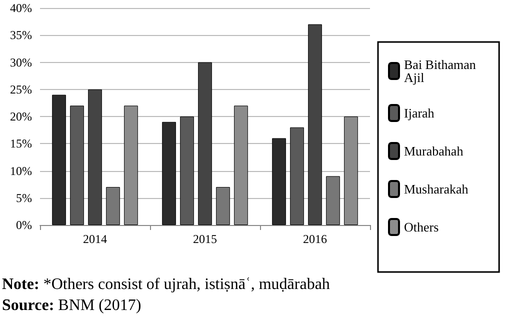 The image size is (520, 324). What do you see at coordinates (436, 189) in the screenshot?
I see `legend-label: Musharakah` at bounding box center [436, 189].